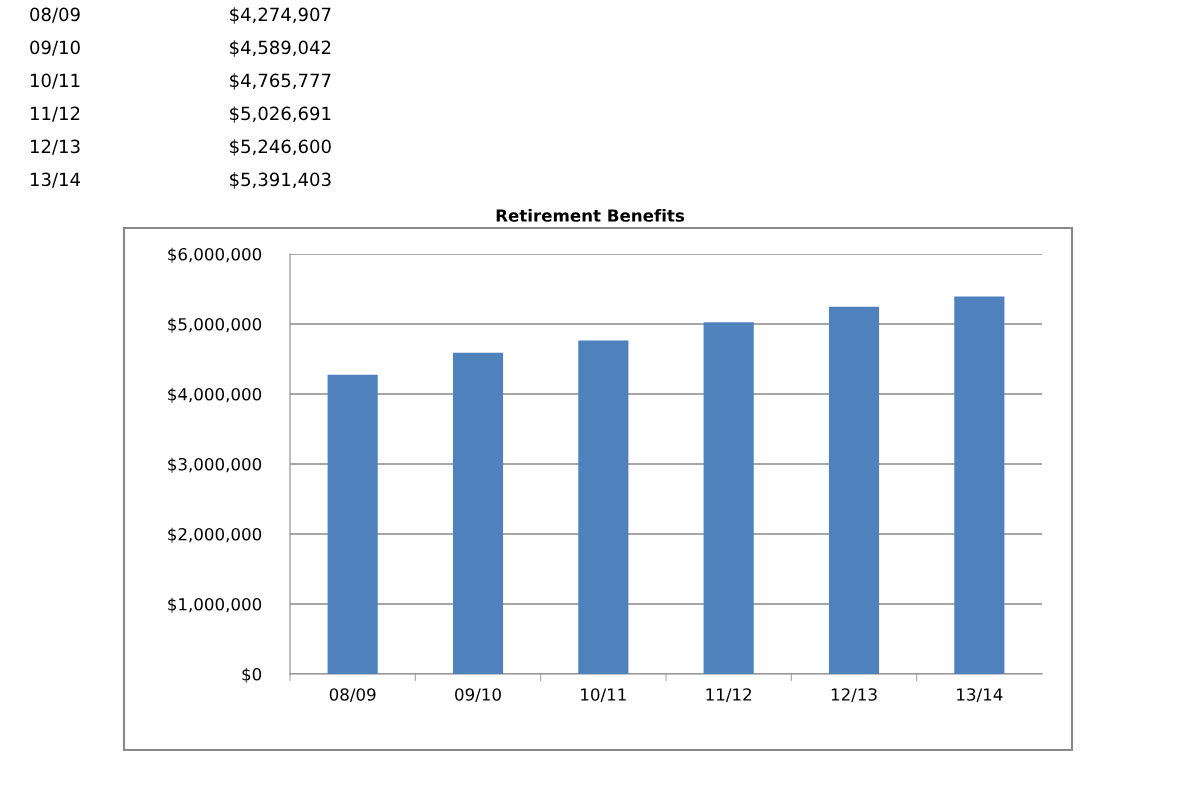 The height and width of the screenshot is (788, 1193). I want to click on y-tick-label: $0, so click(252, 675).